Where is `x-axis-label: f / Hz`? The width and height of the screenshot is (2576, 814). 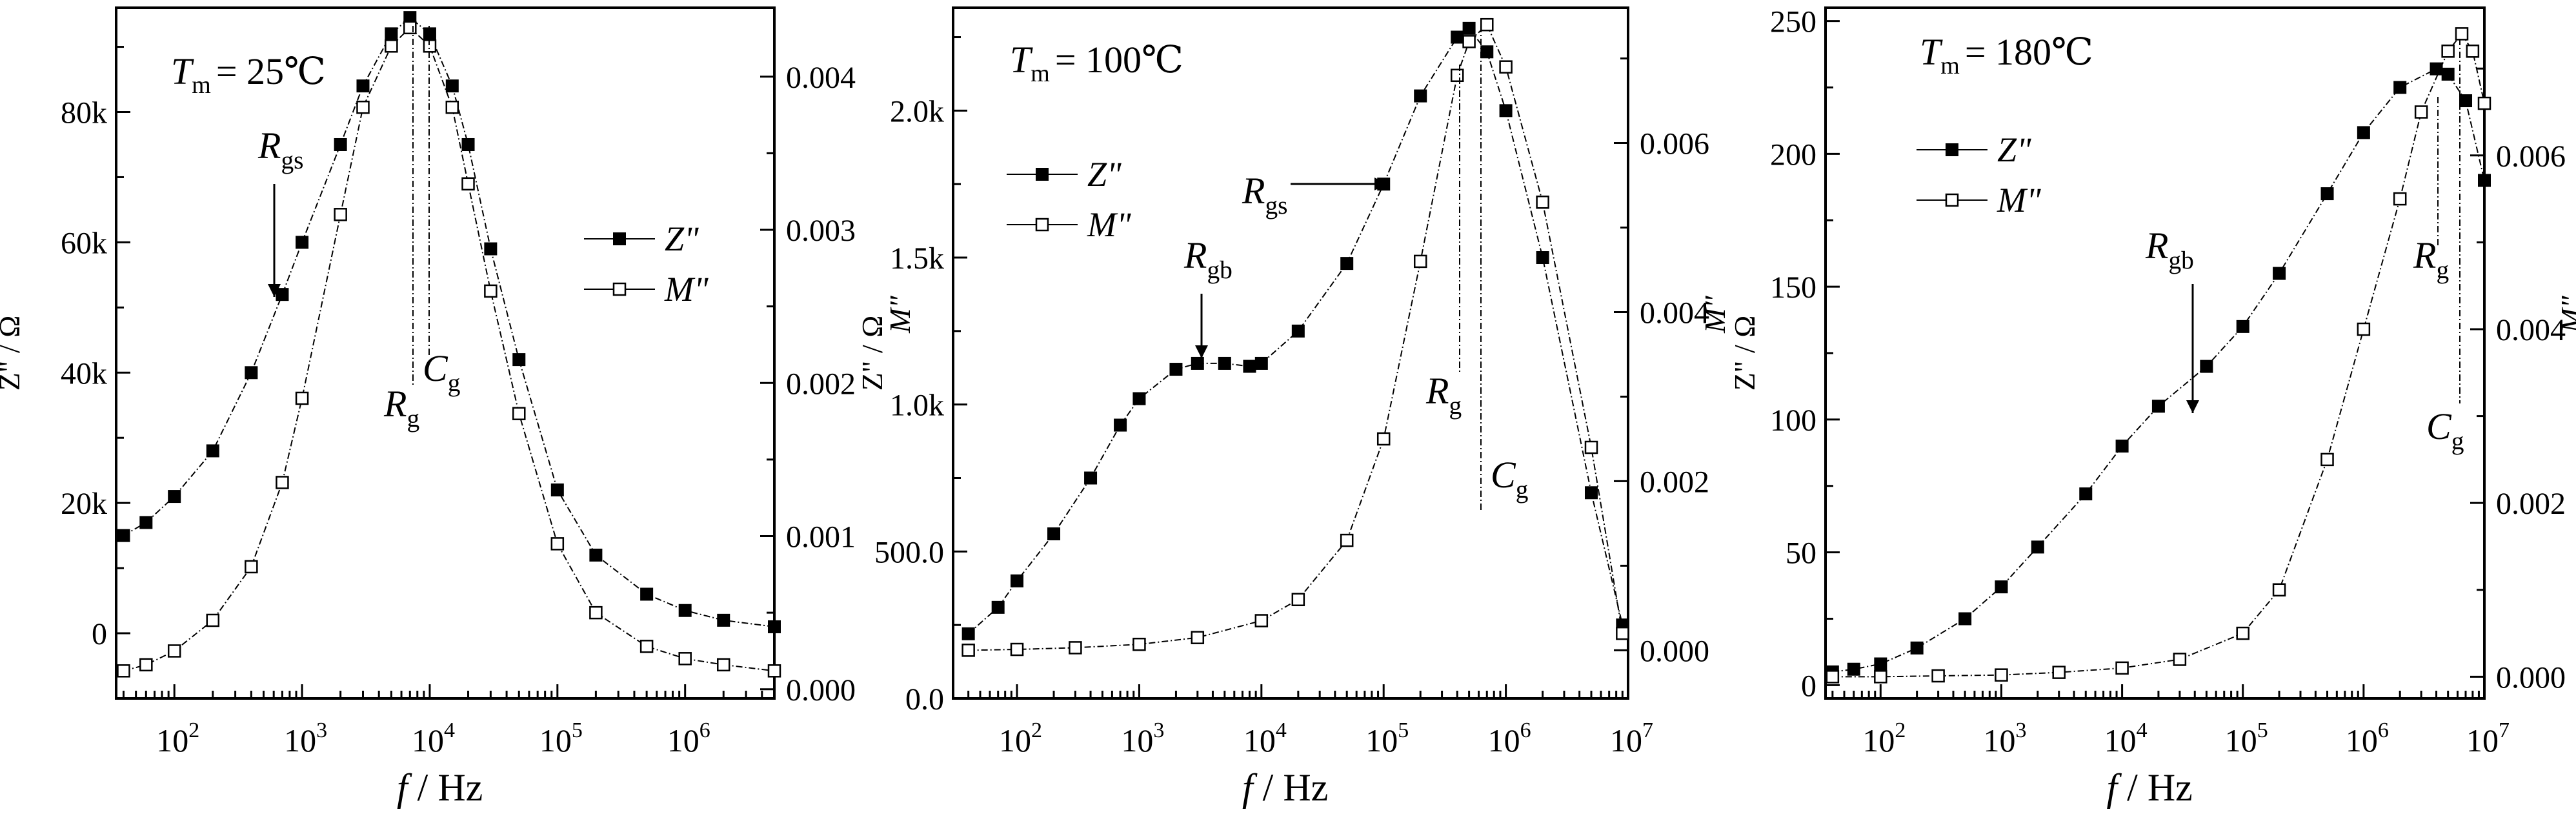 x-axis-label: f / Hz is located at coordinates (440, 787).